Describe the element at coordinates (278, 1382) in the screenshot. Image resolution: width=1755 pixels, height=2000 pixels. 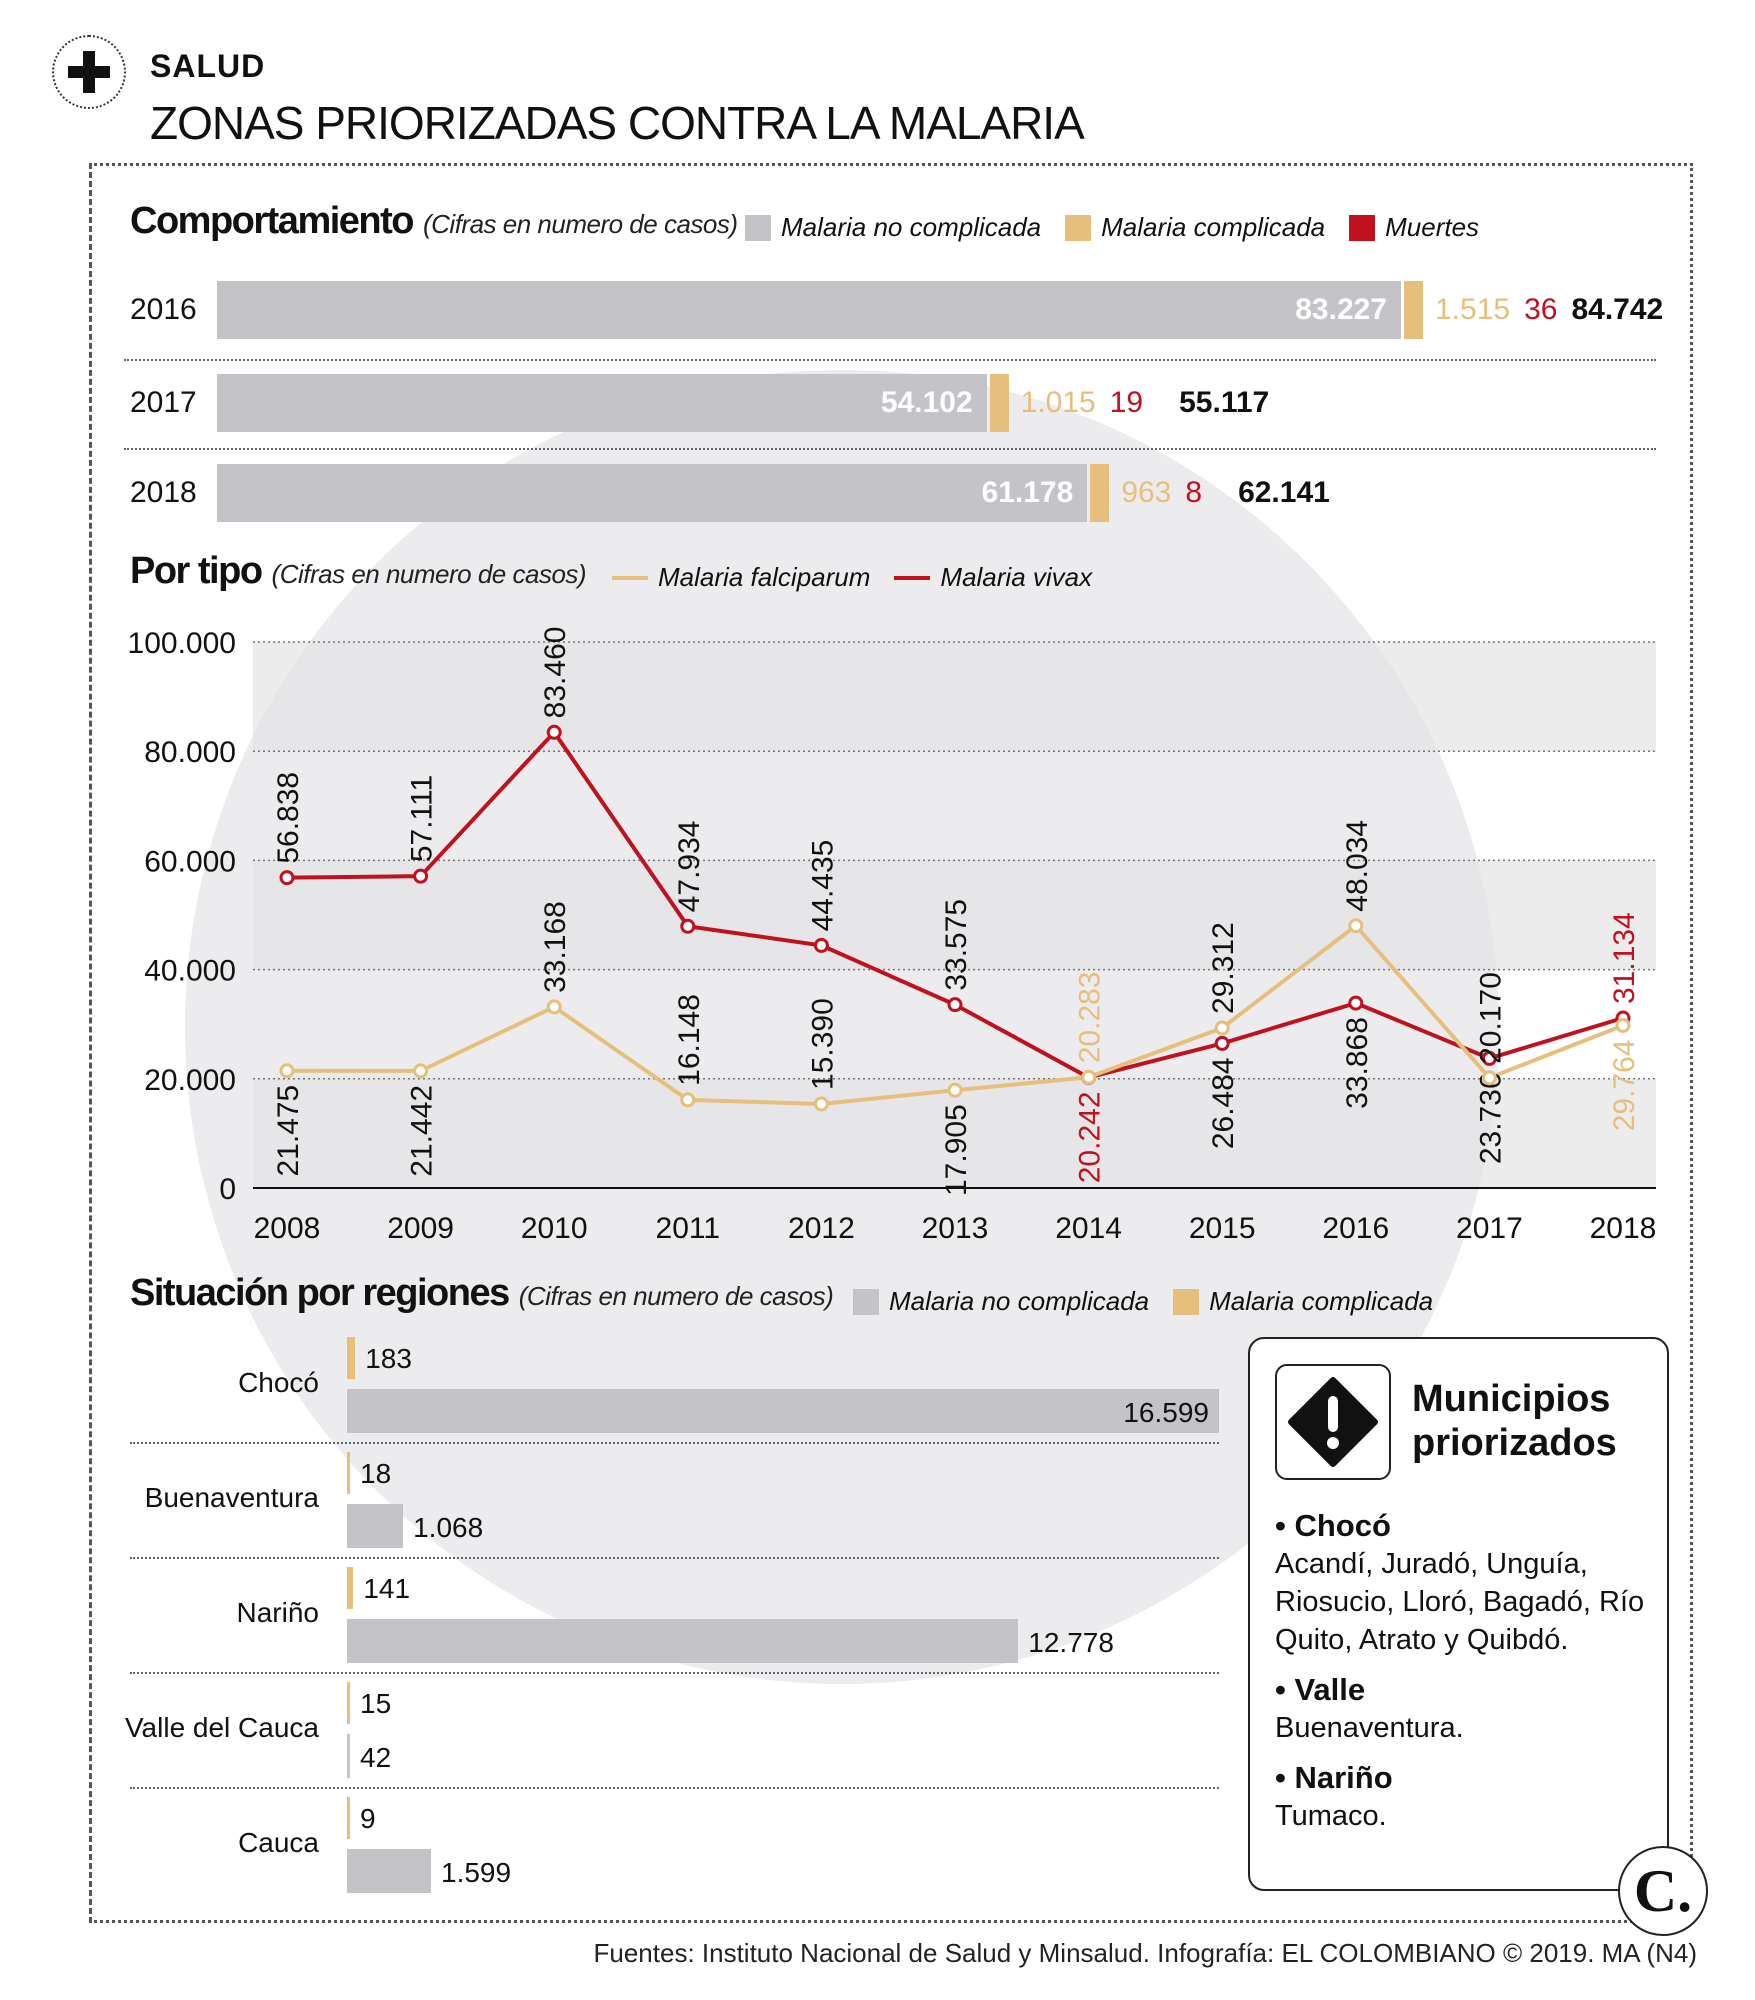
I see `region-label: Chocó` at that location.